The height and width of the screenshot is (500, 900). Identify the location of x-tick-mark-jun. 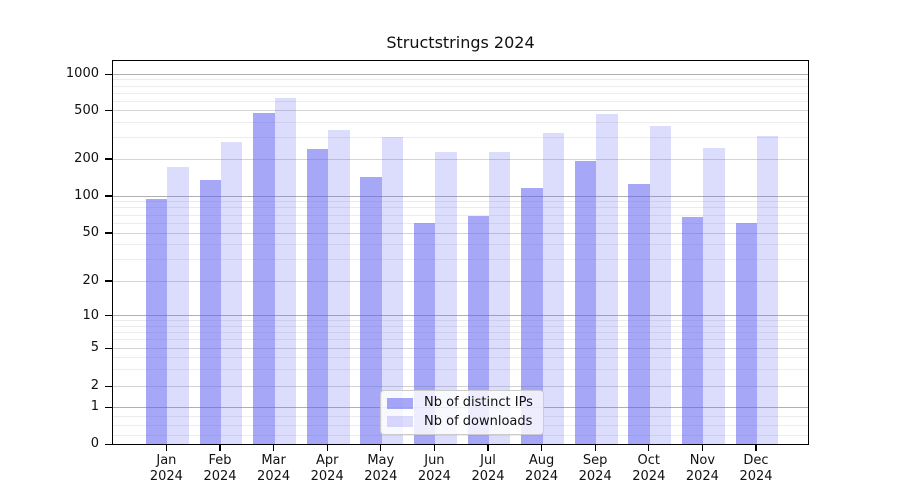
(434, 448).